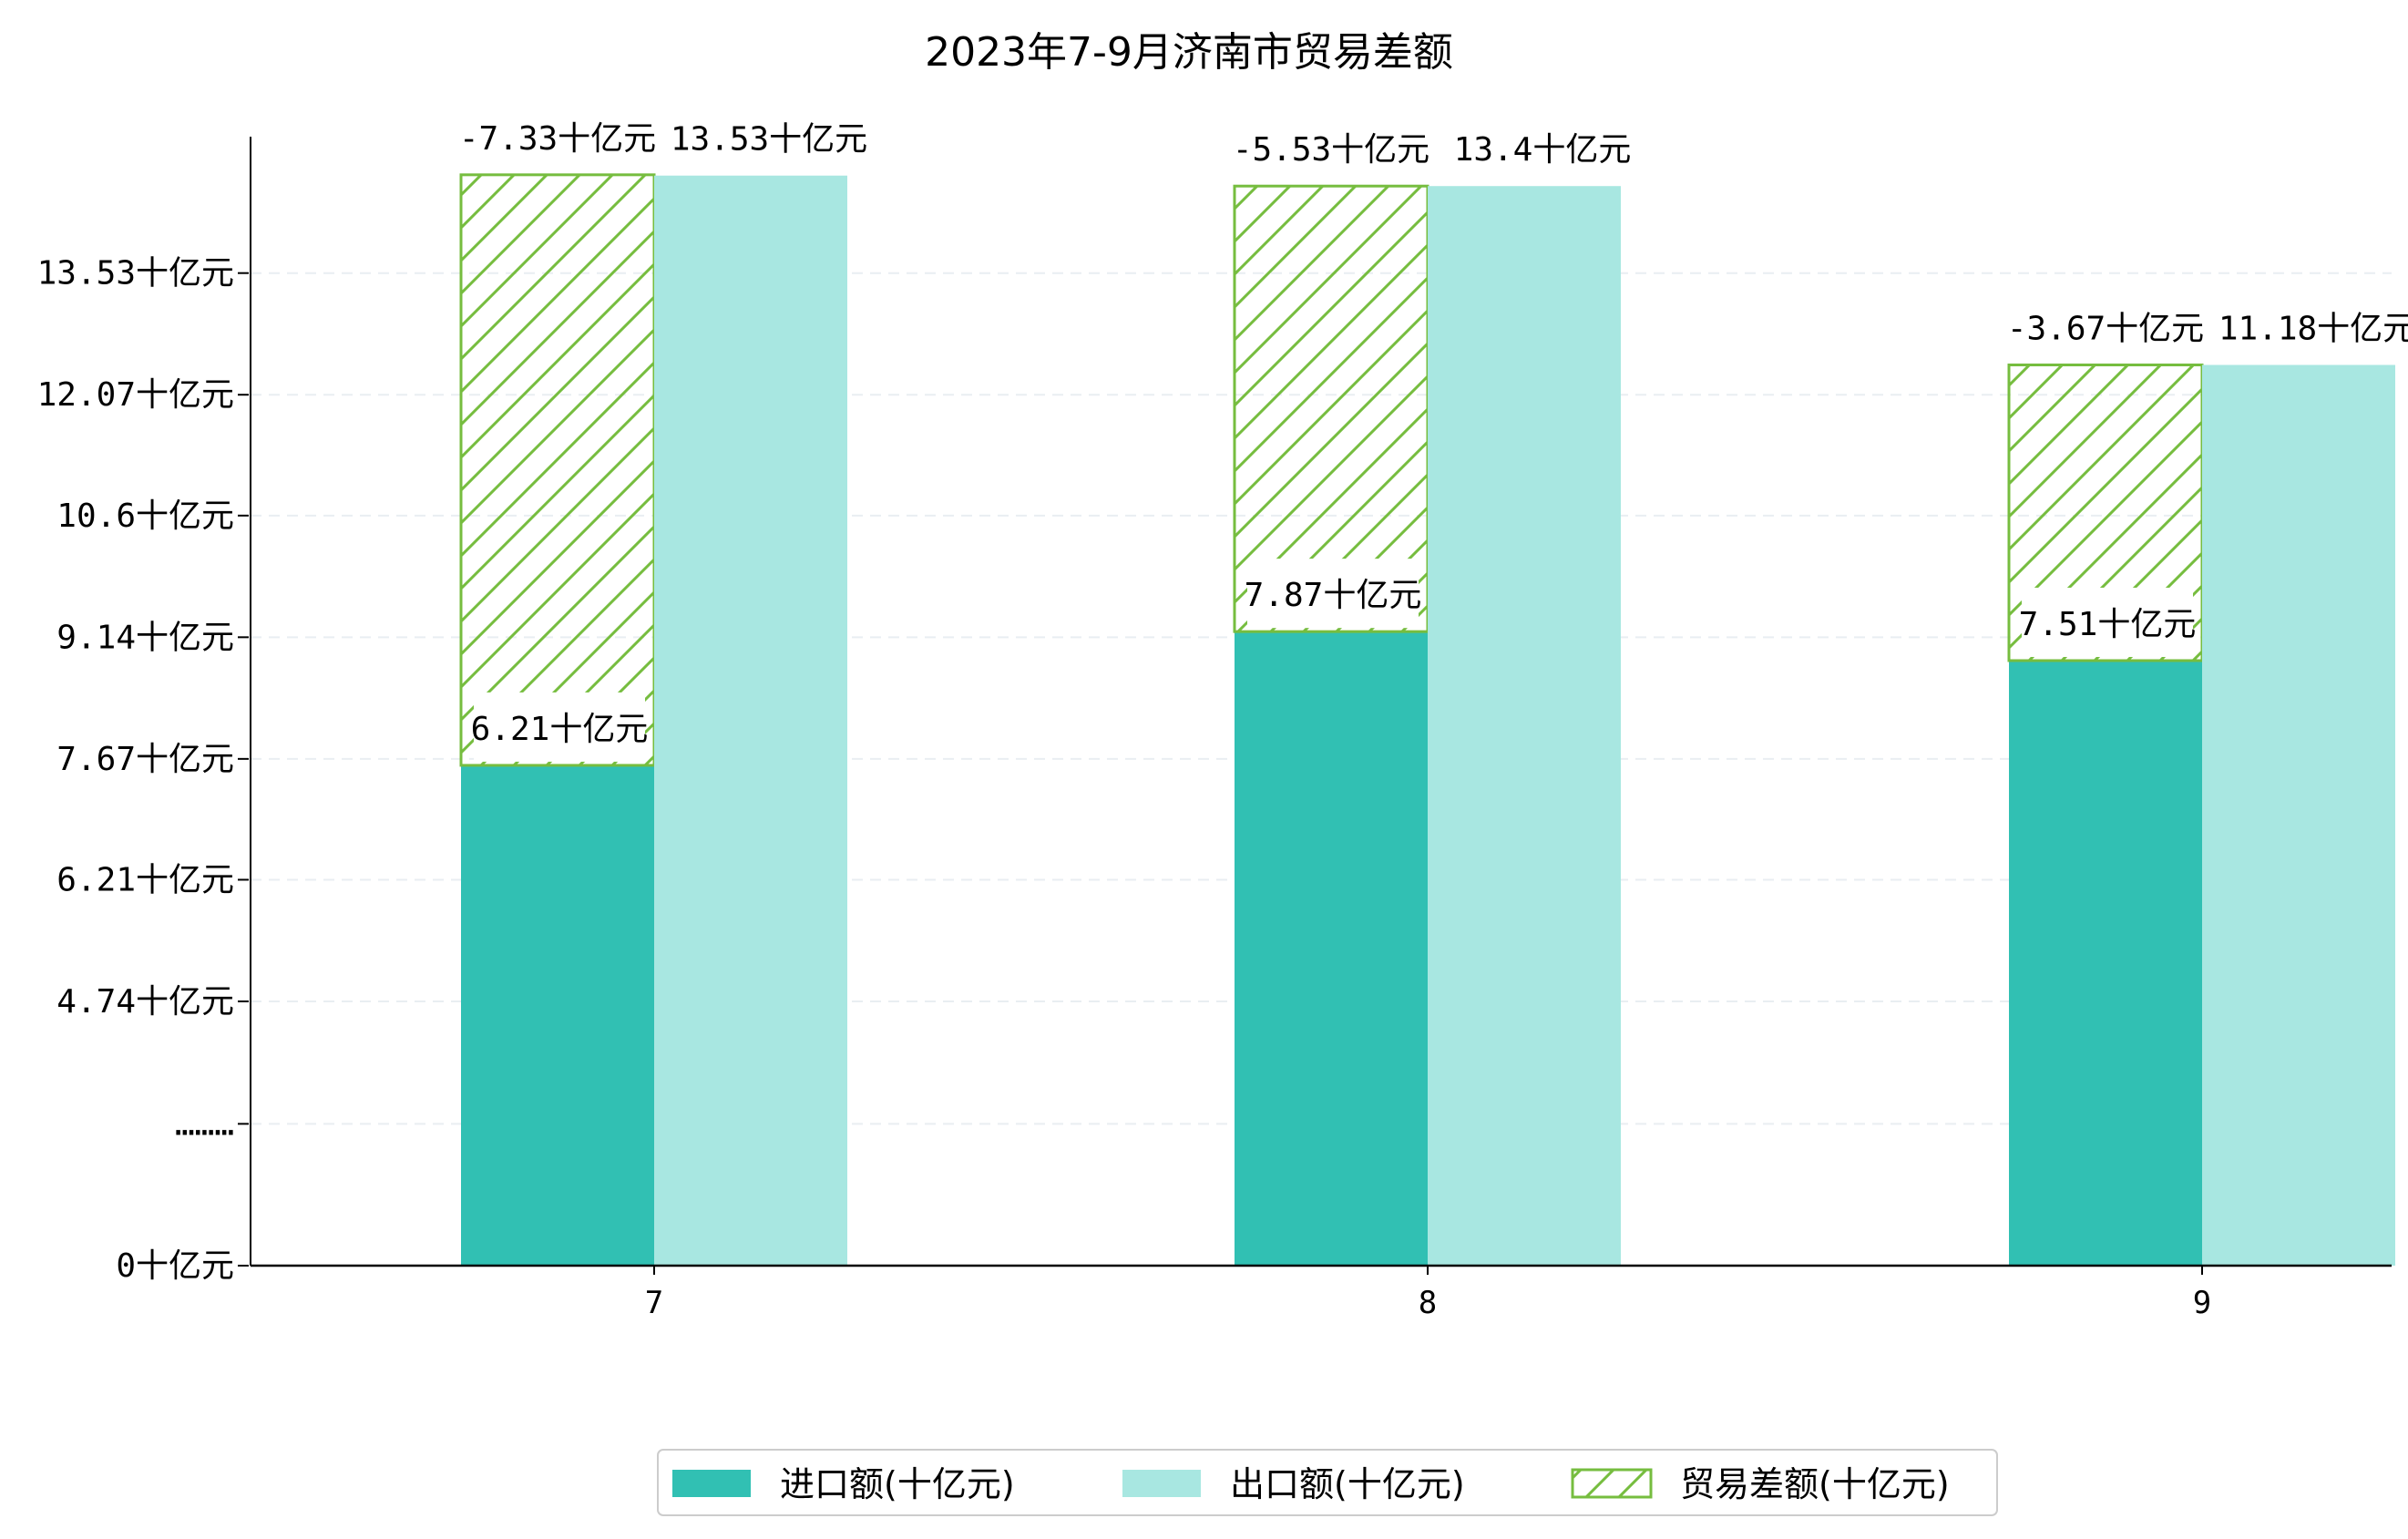  I want to click on data-label-export-7-bg, so click(769, 137).